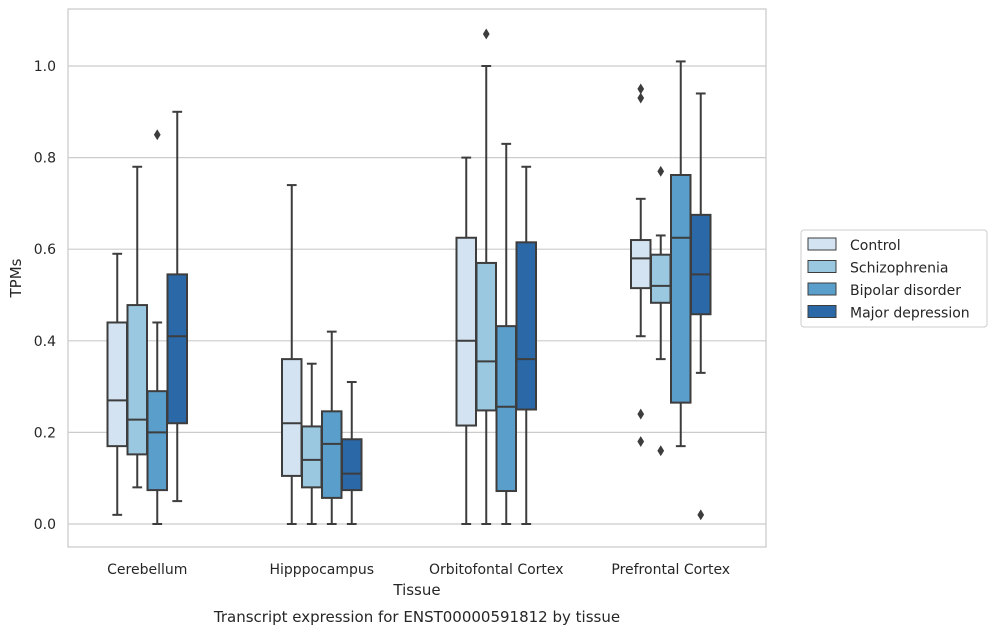  Describe the element at coordinates (45, 296) in the screenshot. I see `y-tick-labels: 0.0 0.2 0.4 0.6 0.8 1.0` at that location.